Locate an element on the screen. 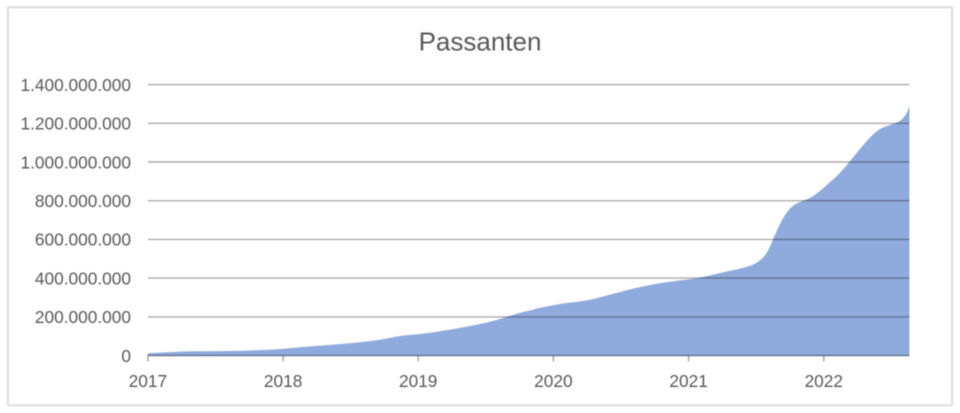  svg-text: 2018 is located at coordinates (283, 381).